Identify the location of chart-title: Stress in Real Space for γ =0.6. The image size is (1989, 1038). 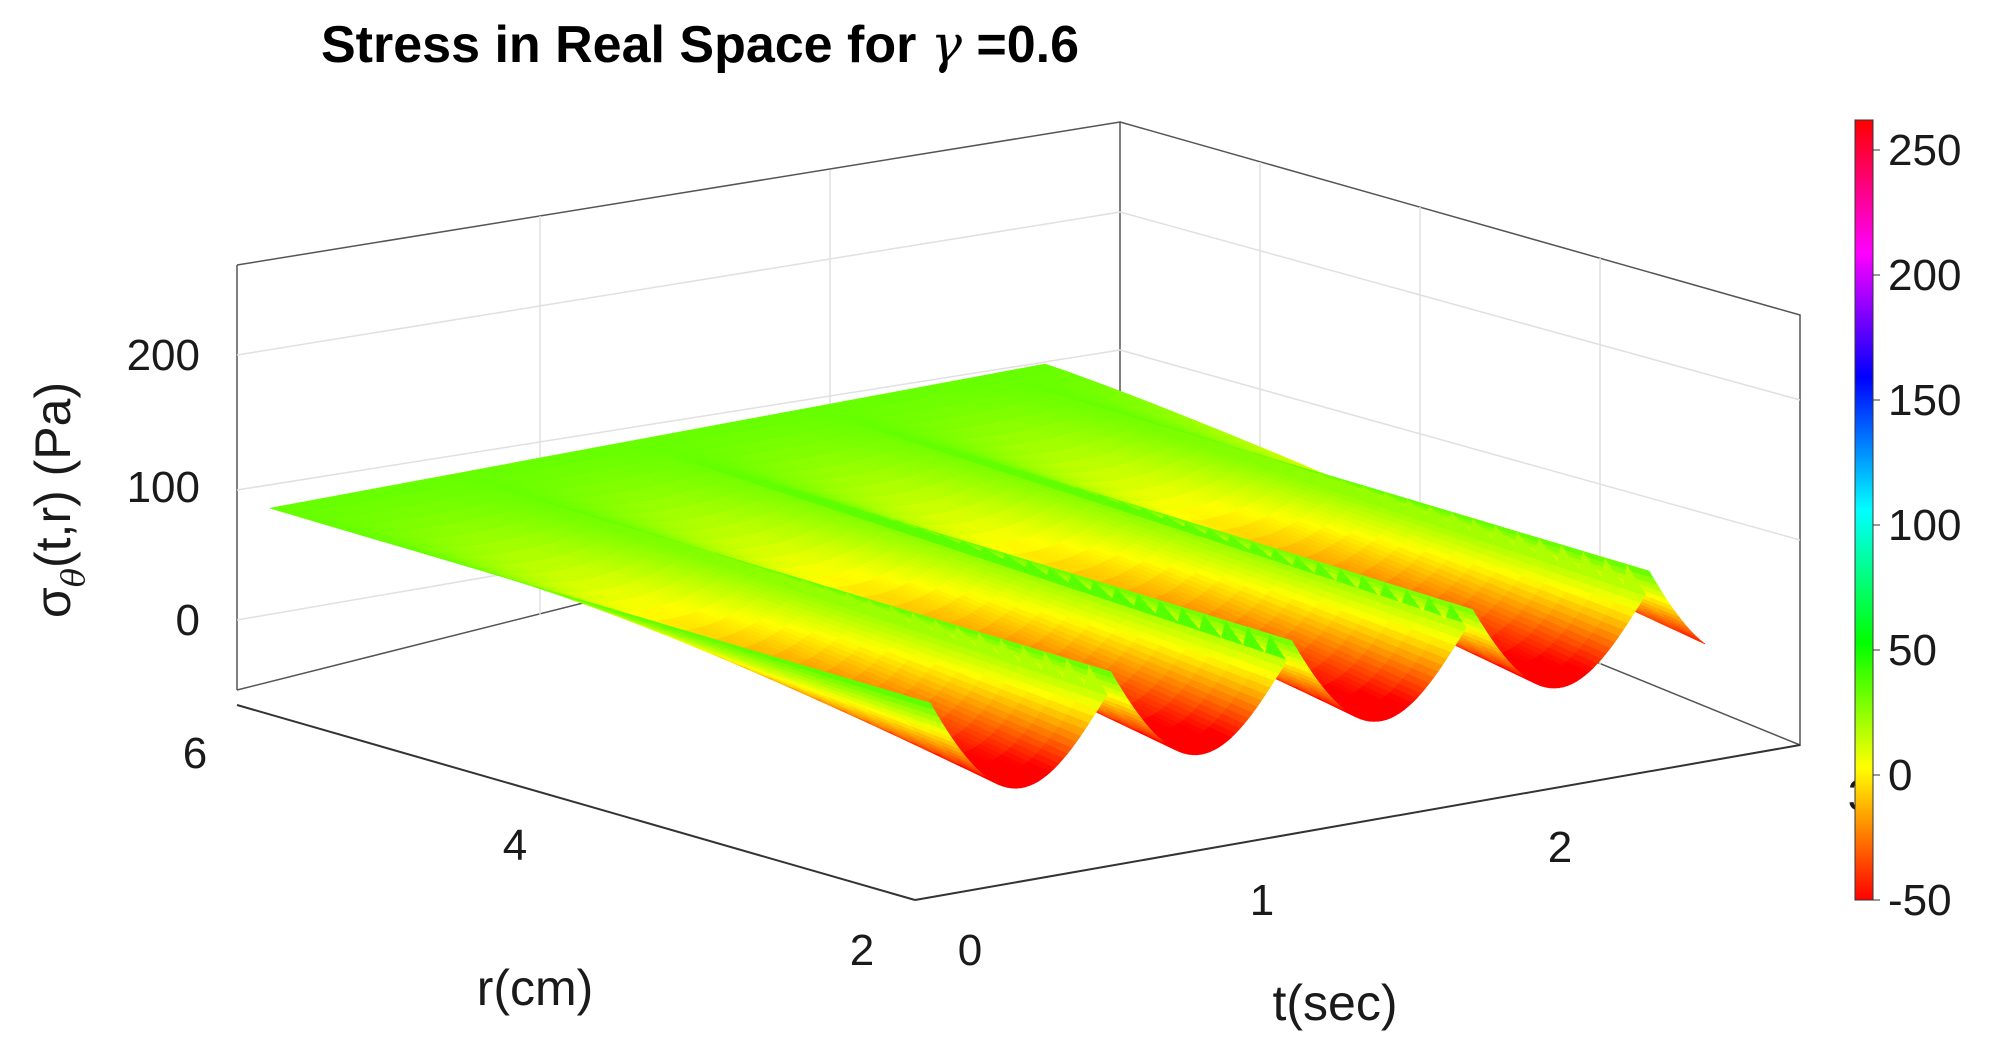
(700, 45).